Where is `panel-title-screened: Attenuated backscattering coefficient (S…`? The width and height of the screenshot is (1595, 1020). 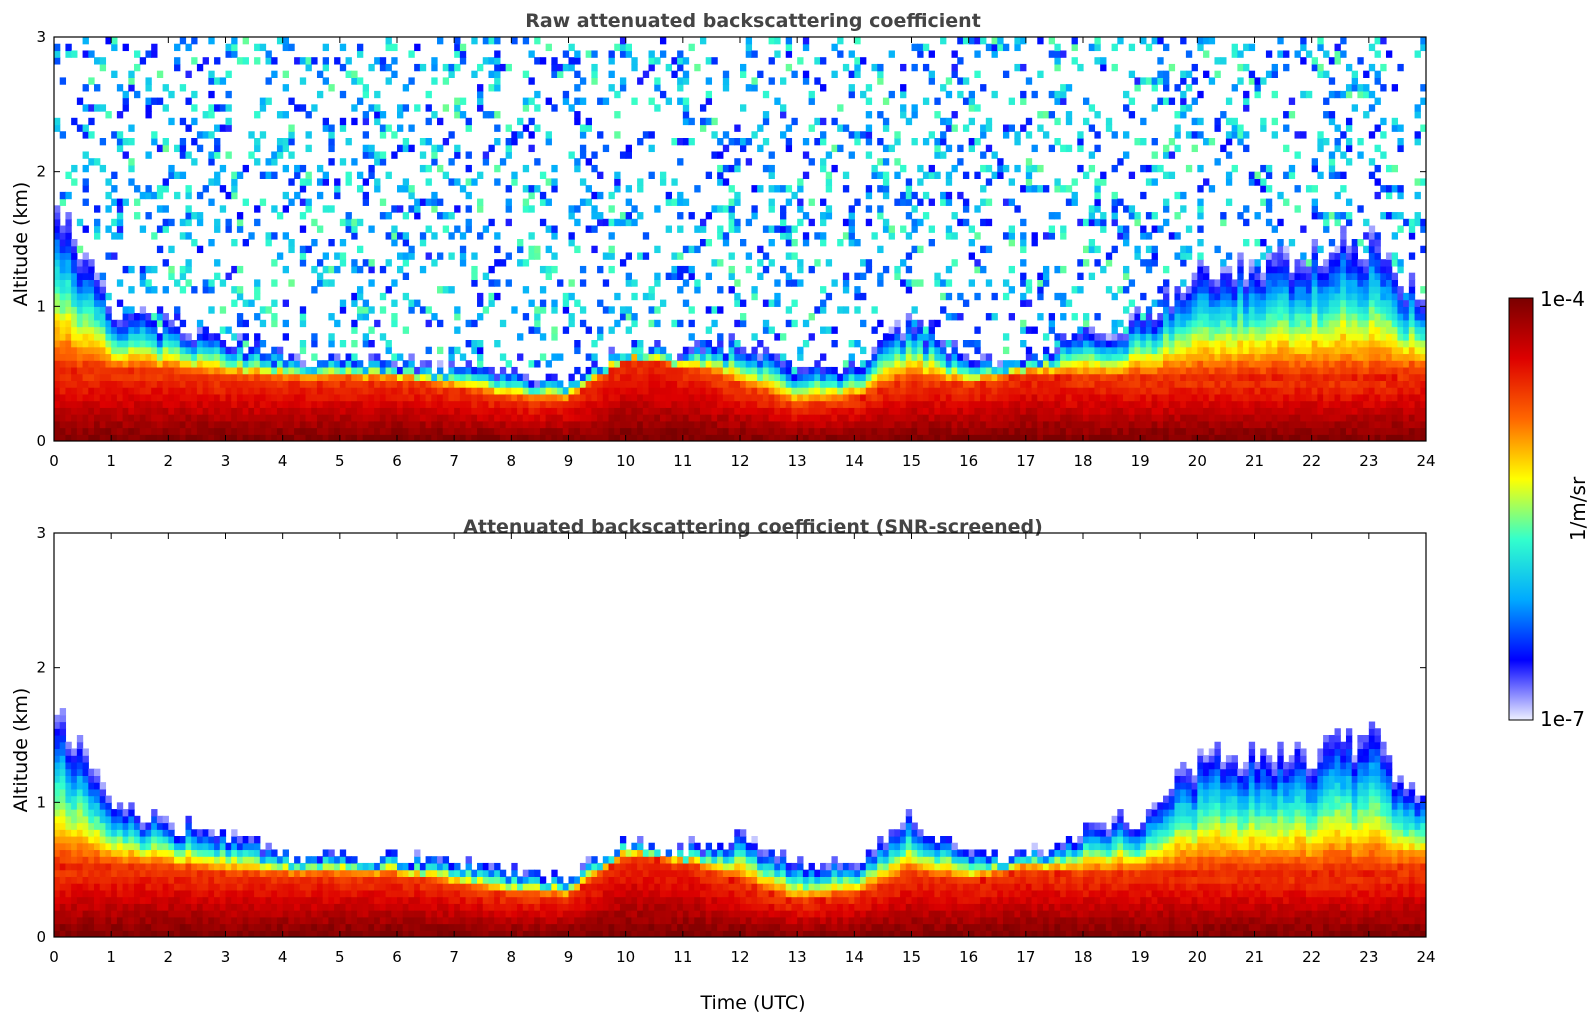
panel-title-screened: Attenuated backscattering coefficient (S… is located at coordinates (753, 527).